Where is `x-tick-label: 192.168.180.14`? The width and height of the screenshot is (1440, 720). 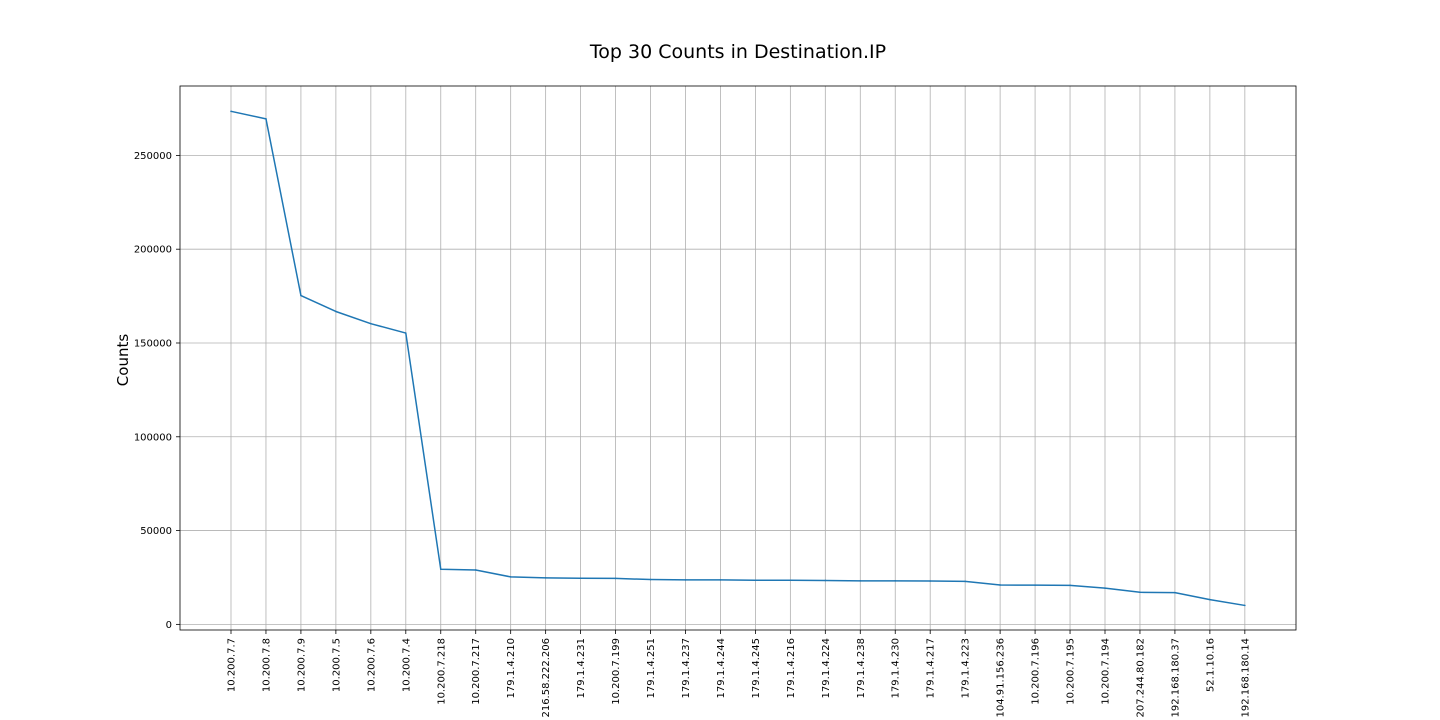 x-tick-label: 192.168.180.14 is located at coordinates (1245, 678).